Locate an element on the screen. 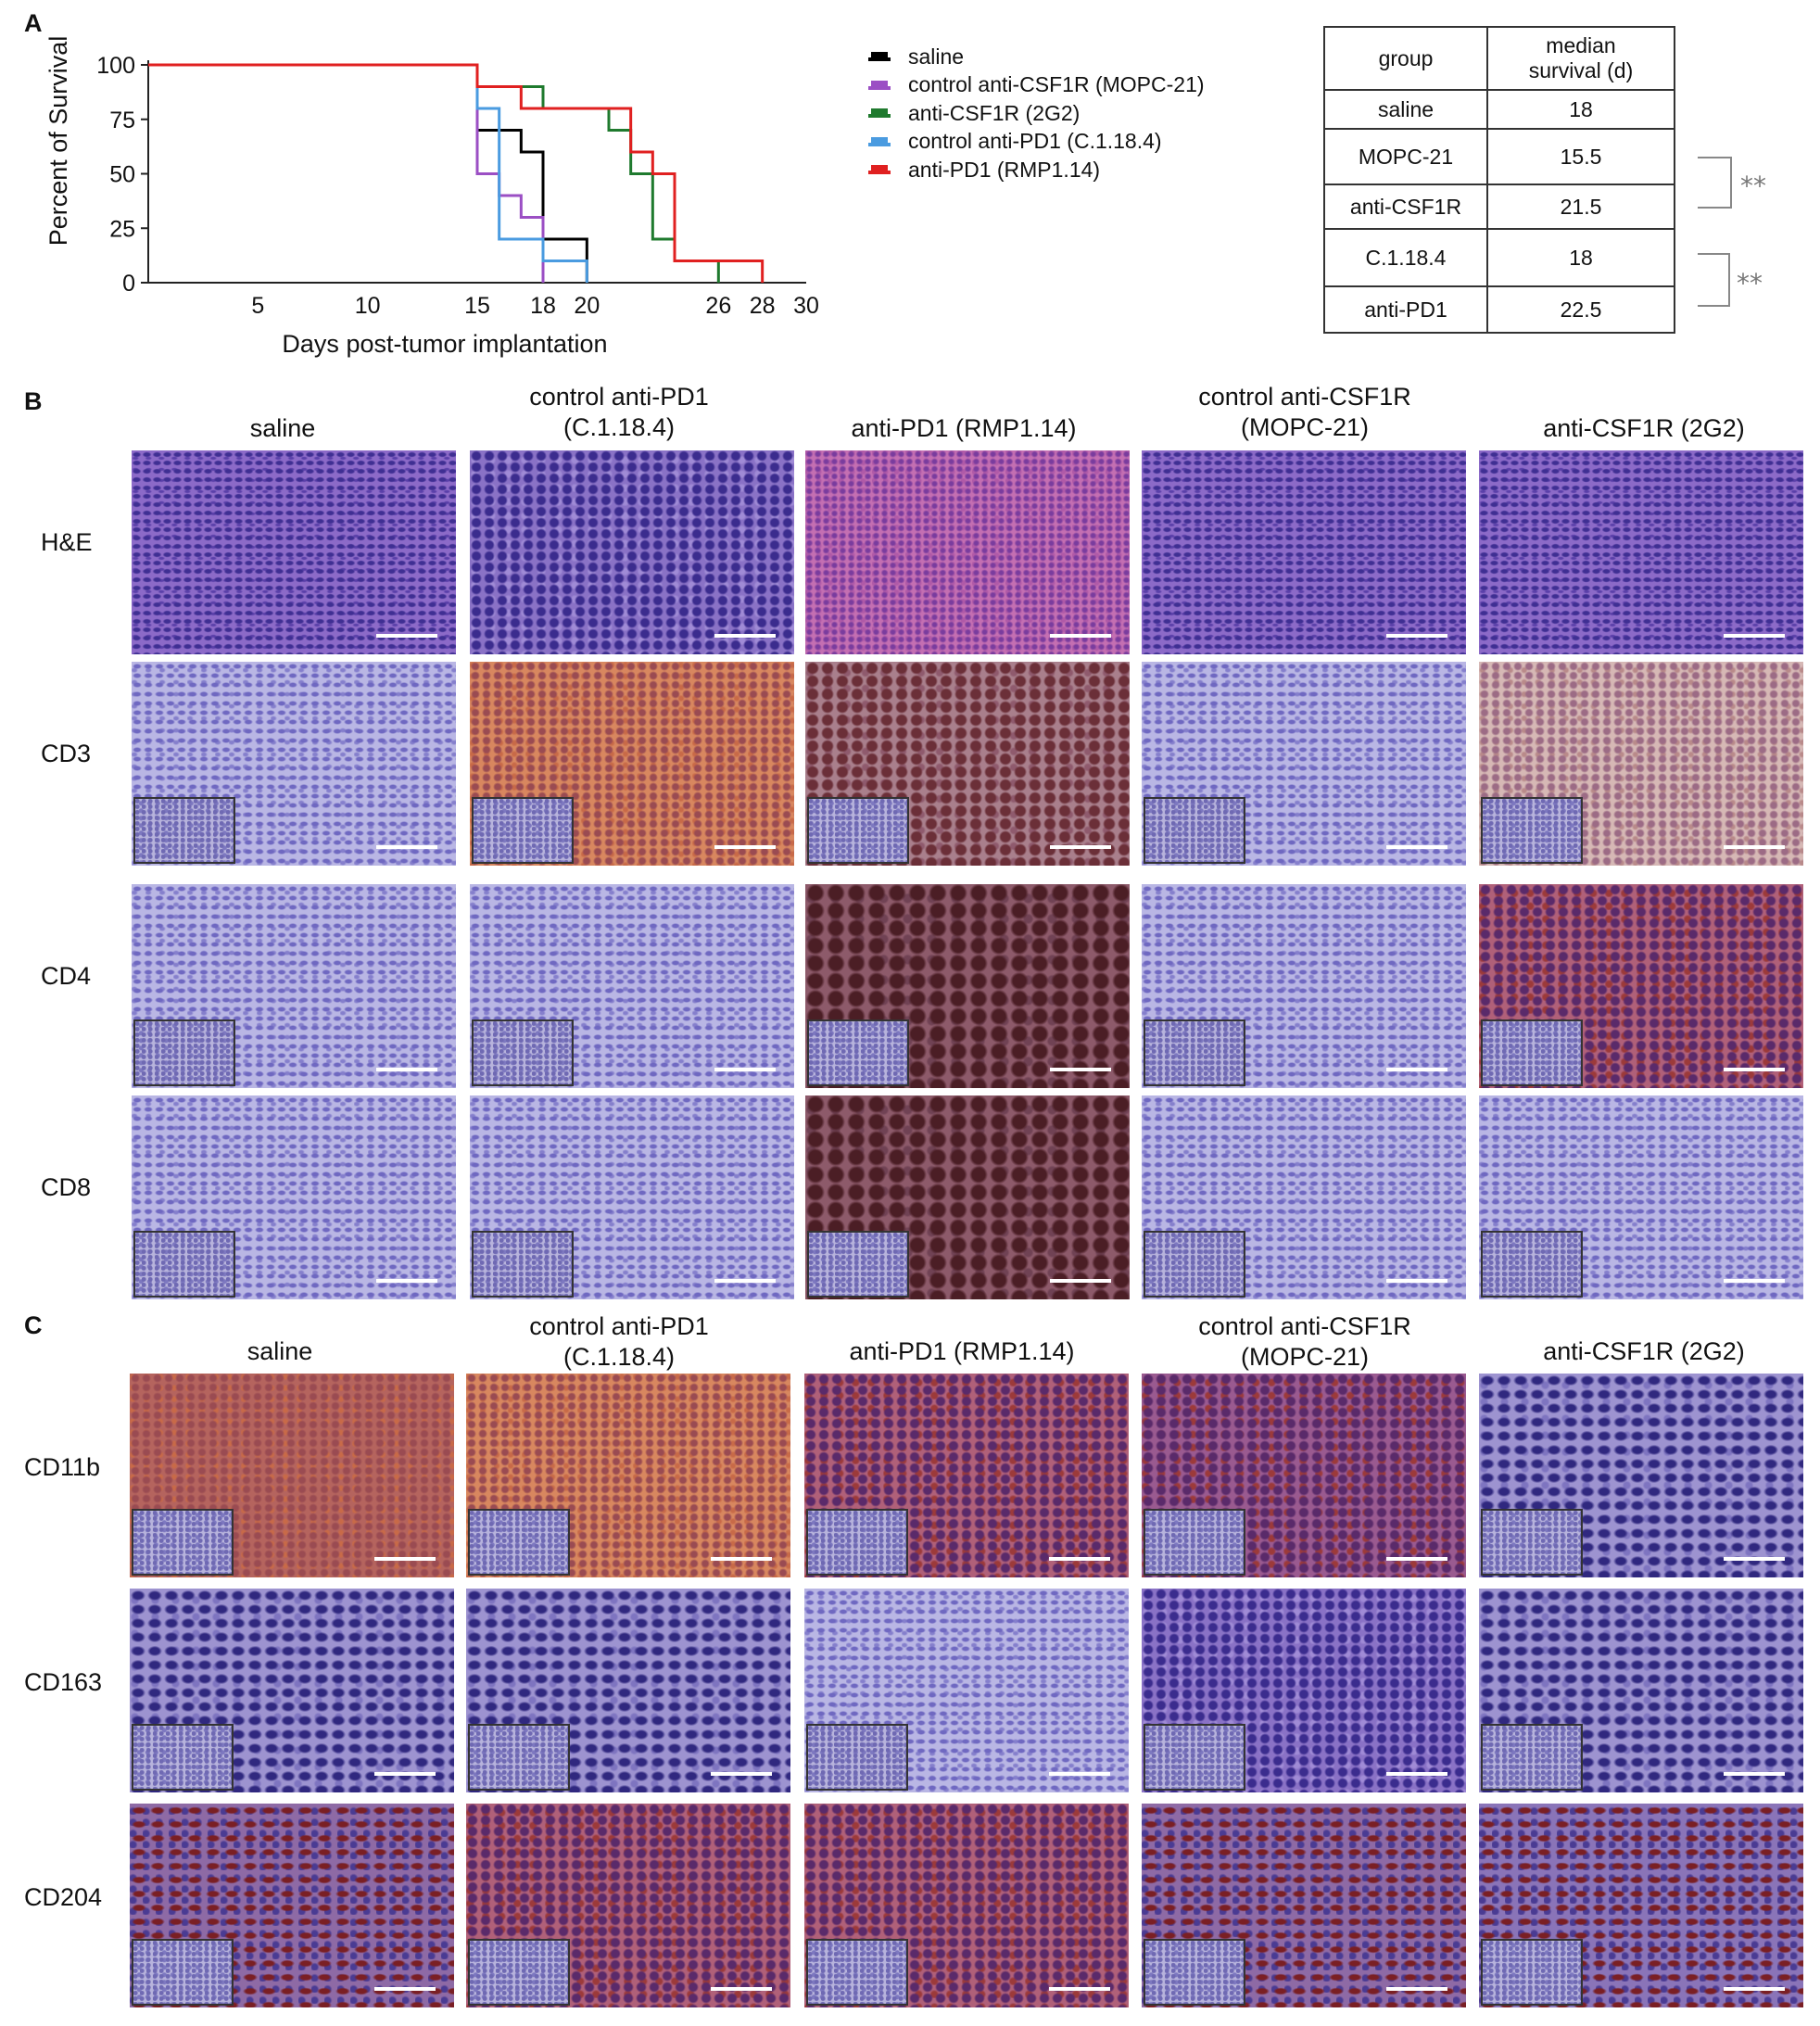  panel-b-col-header: control anti-PD1 (C.1.18.4) is located at coordinates (619, 412).